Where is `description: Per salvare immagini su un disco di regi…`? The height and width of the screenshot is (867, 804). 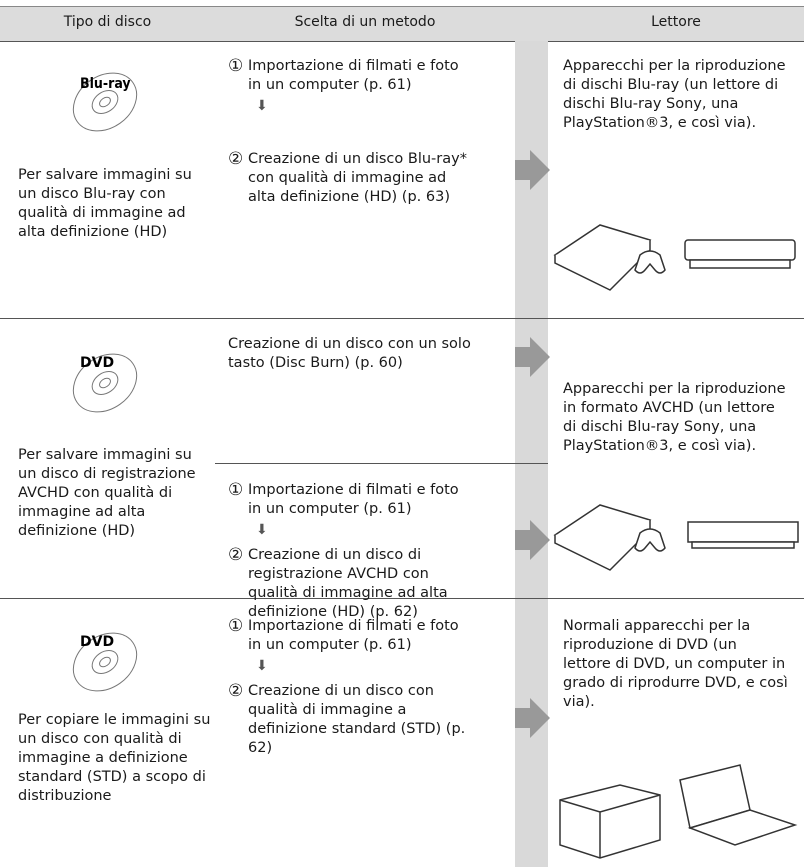 description: Per salvare immagini su un disco di regi… is located at coordinates (107, 493).